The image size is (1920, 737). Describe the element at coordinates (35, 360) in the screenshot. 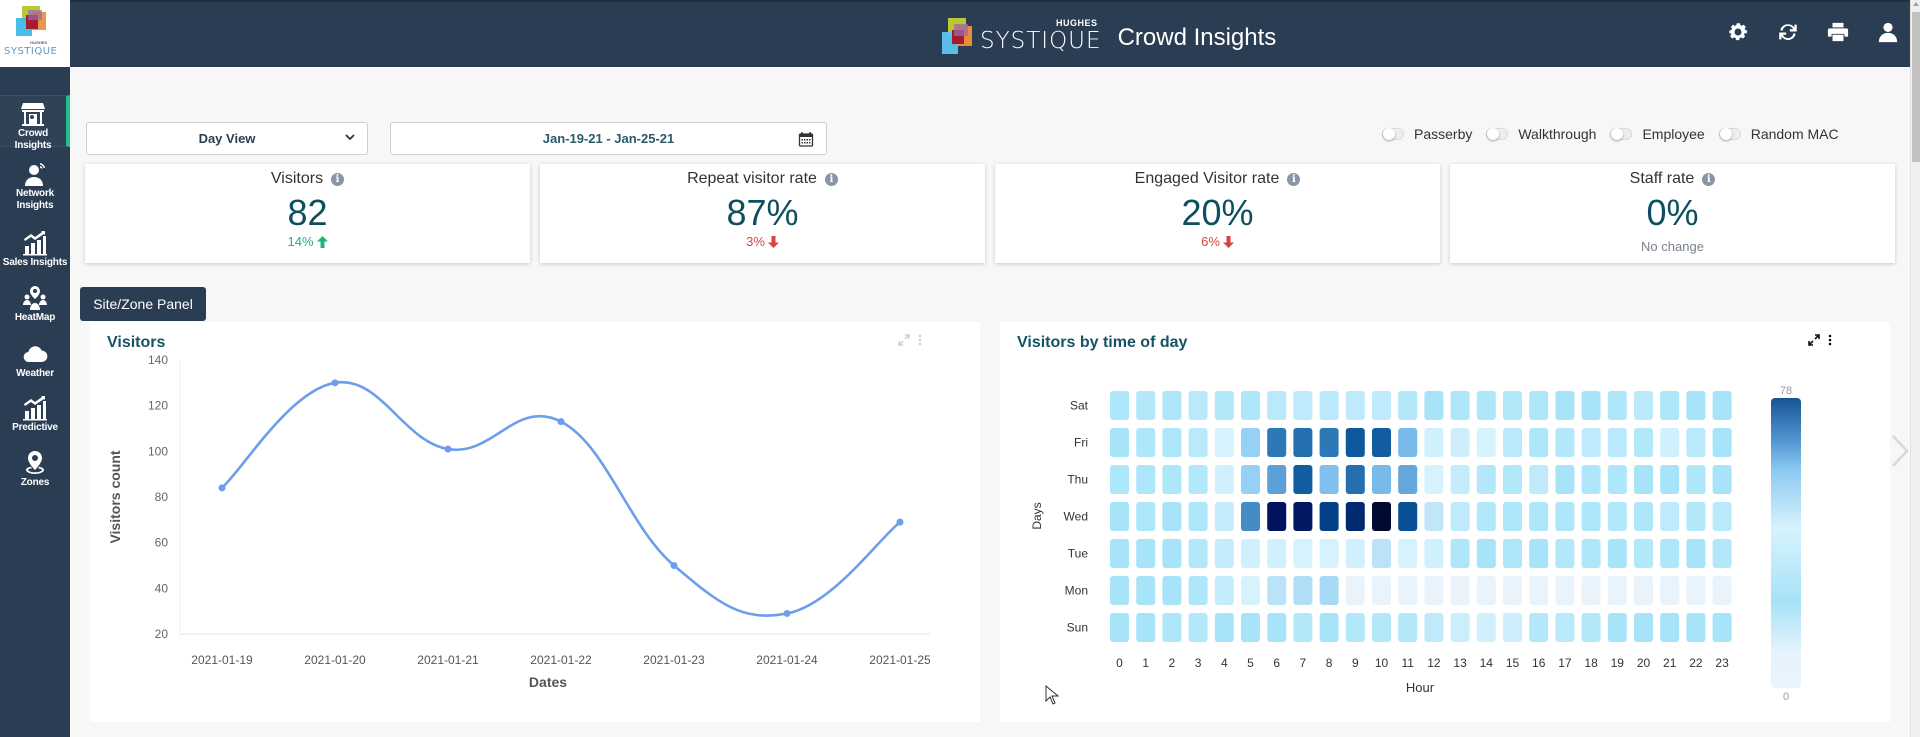

I see `sidebar-item-weather: Weather` at that location.